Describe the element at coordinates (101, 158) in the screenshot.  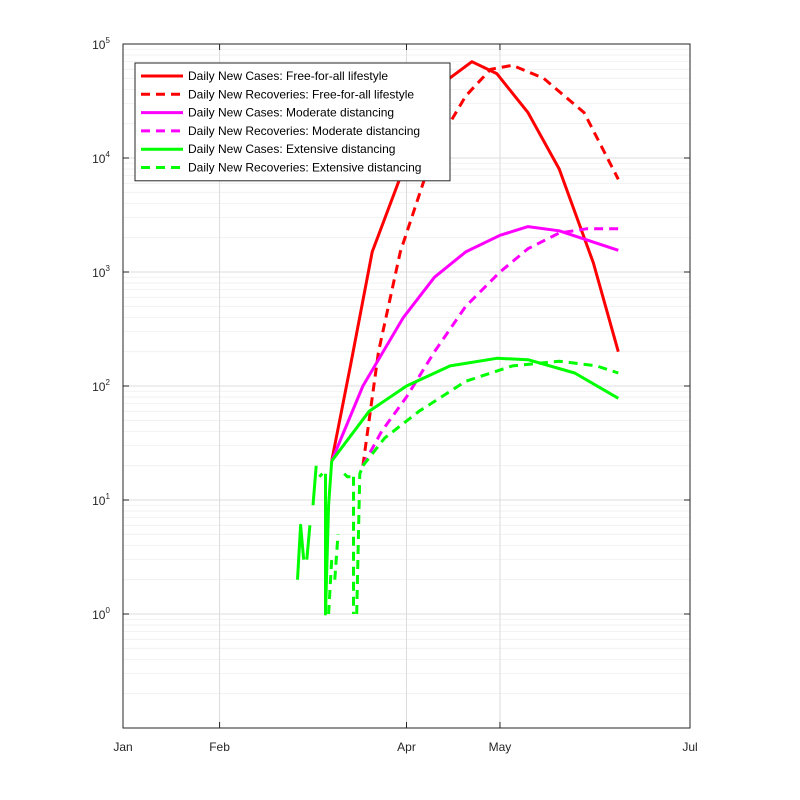
I see `y-tick-label: 10⁴` at that location.